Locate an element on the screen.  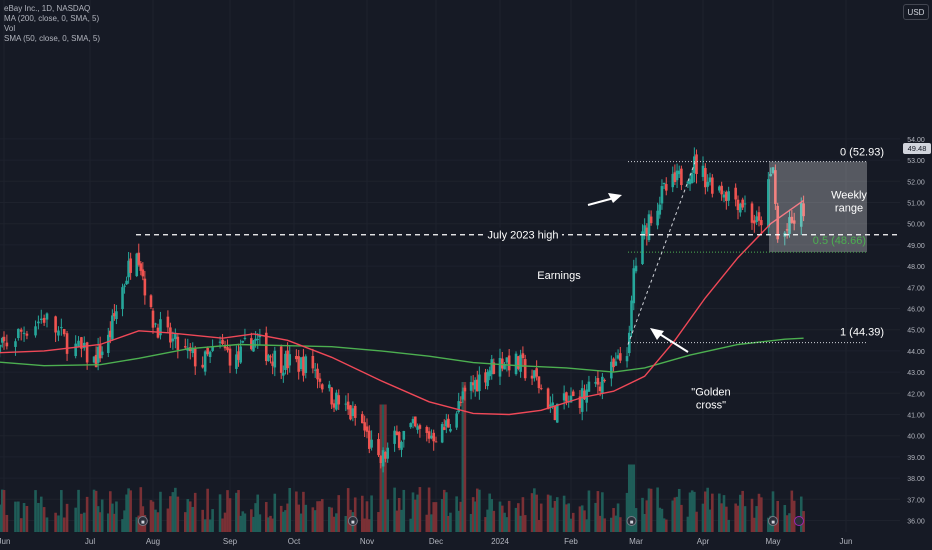
earnings-marker-icon is located at coordinates (631, 521).